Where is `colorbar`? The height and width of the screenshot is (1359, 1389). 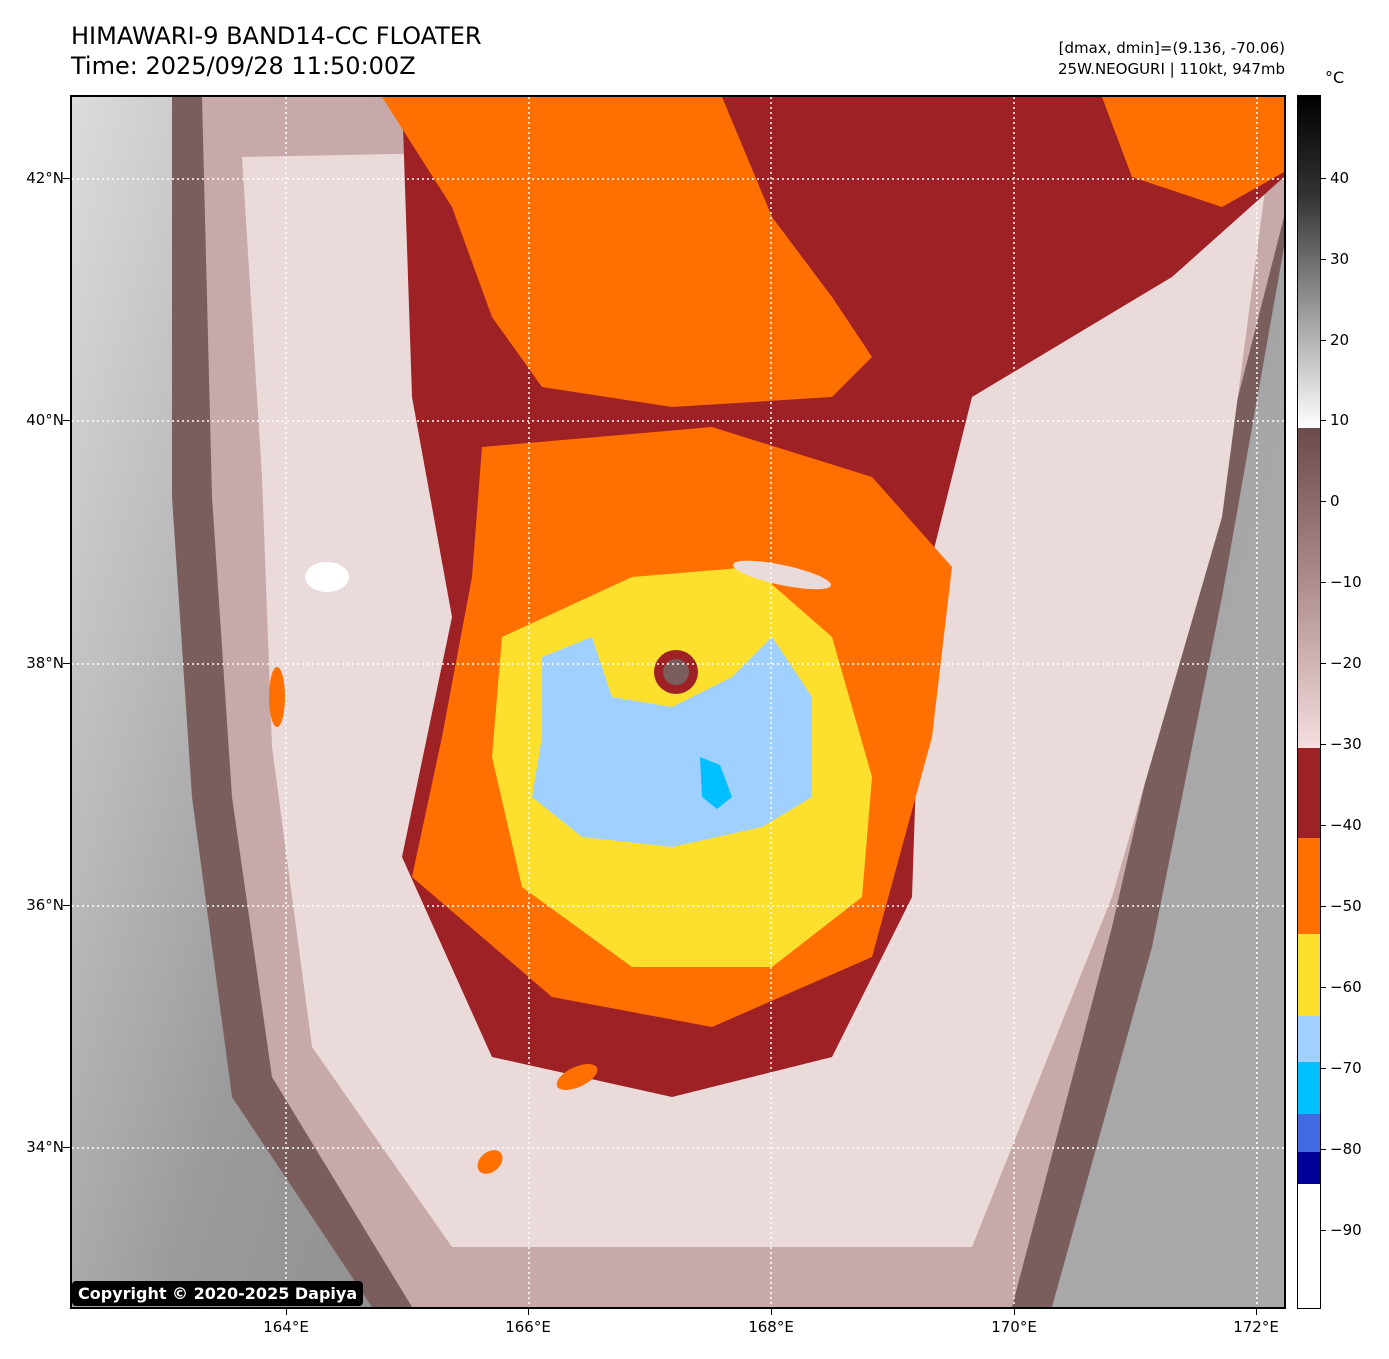
colorbar is located at coordinates (1309, 702).